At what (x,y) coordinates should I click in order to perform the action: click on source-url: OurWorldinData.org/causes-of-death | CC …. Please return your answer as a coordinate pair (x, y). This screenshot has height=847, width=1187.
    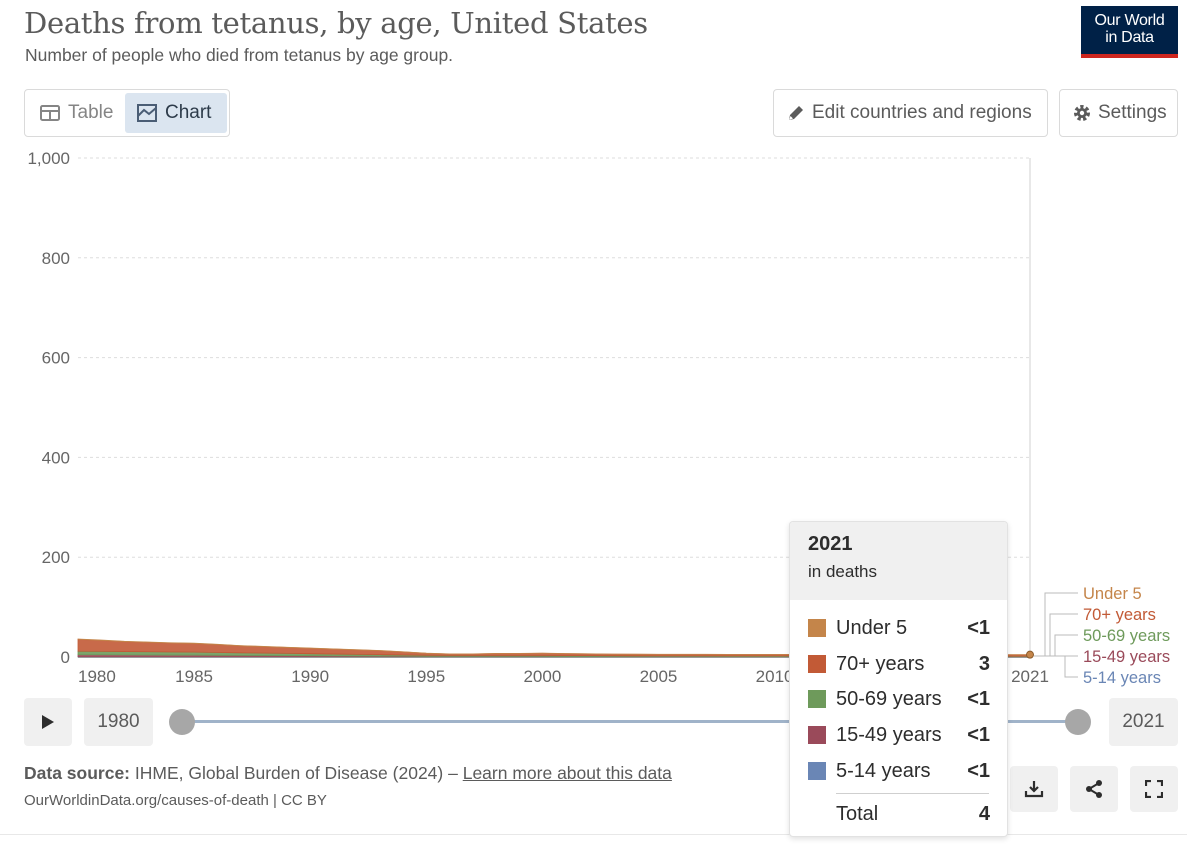
    Looking at the image, I should click on (175, 800).